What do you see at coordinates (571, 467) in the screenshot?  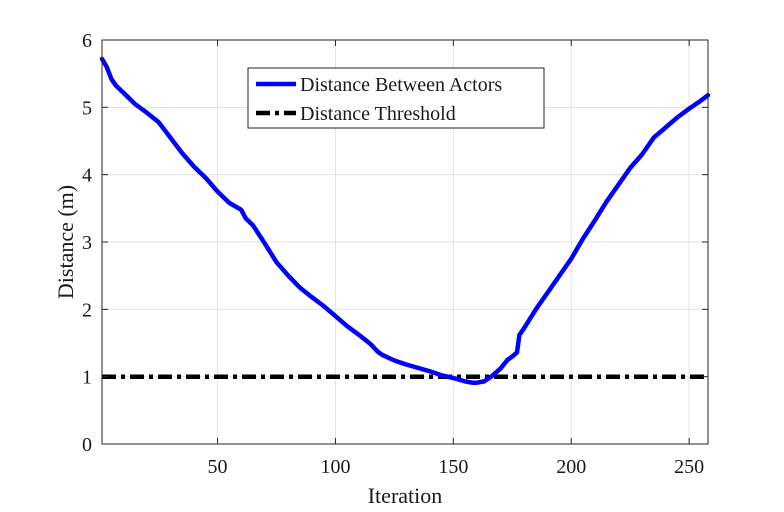 I see `x-tick-label: 200` at bounding box center [571, 467].